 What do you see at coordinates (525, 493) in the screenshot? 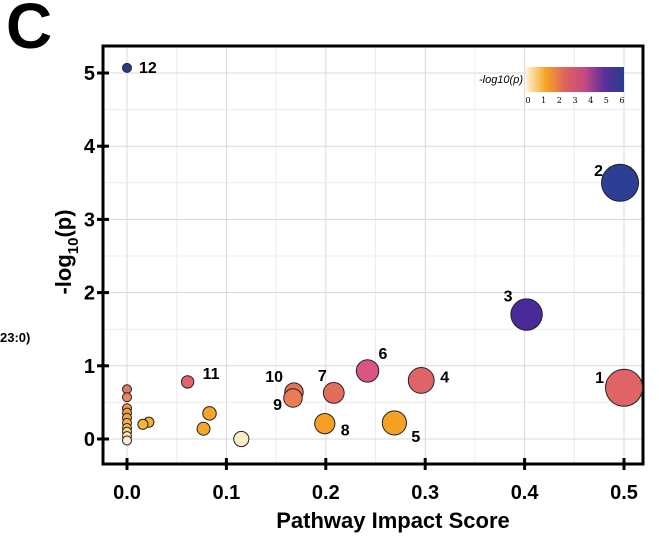
I see `x-tick-label: 0.4` at bounding box center [525, 493].